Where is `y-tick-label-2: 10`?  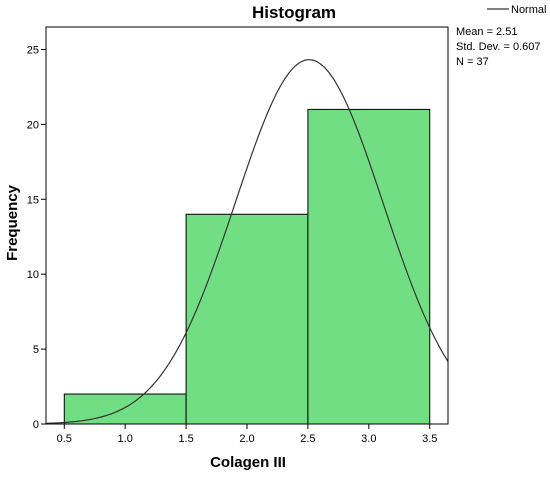
y-tick-label-2: 10 is located at coordinates (33, 275).